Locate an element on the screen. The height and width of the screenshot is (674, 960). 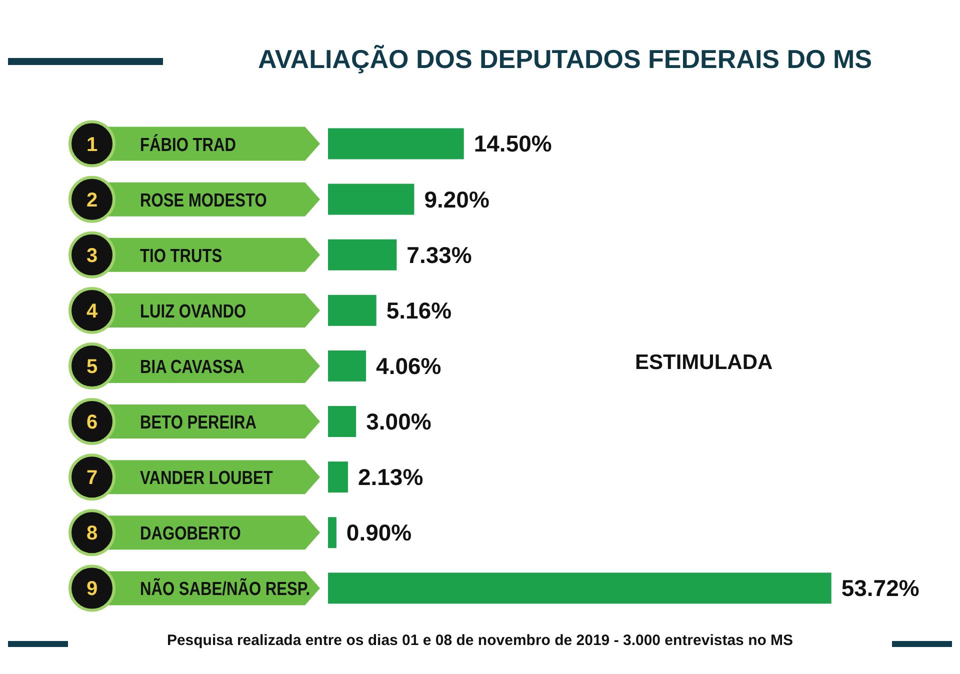
data-label: 0.90% is located at coordinates (379, 533).